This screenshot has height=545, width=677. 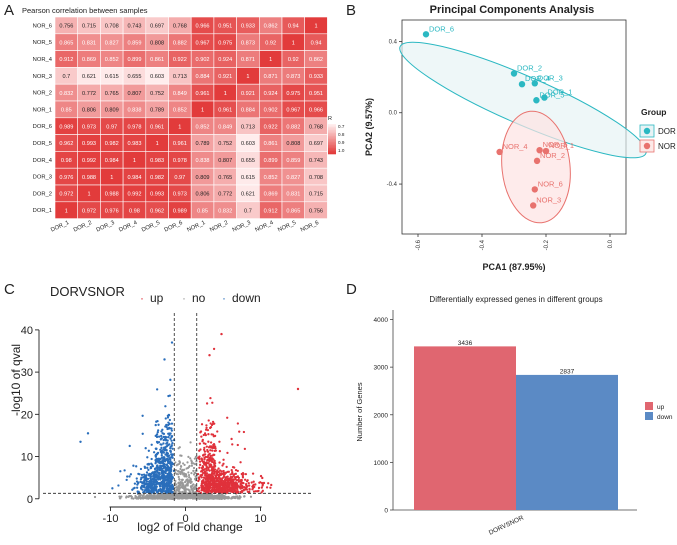 I want to click on heatmap-cell, so click(x=316, y=210).